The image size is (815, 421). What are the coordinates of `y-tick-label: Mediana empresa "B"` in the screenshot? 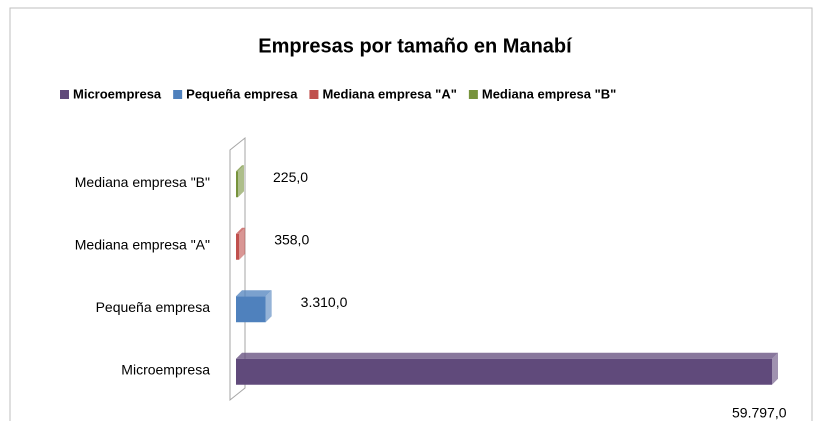 It's located at (142, 182).